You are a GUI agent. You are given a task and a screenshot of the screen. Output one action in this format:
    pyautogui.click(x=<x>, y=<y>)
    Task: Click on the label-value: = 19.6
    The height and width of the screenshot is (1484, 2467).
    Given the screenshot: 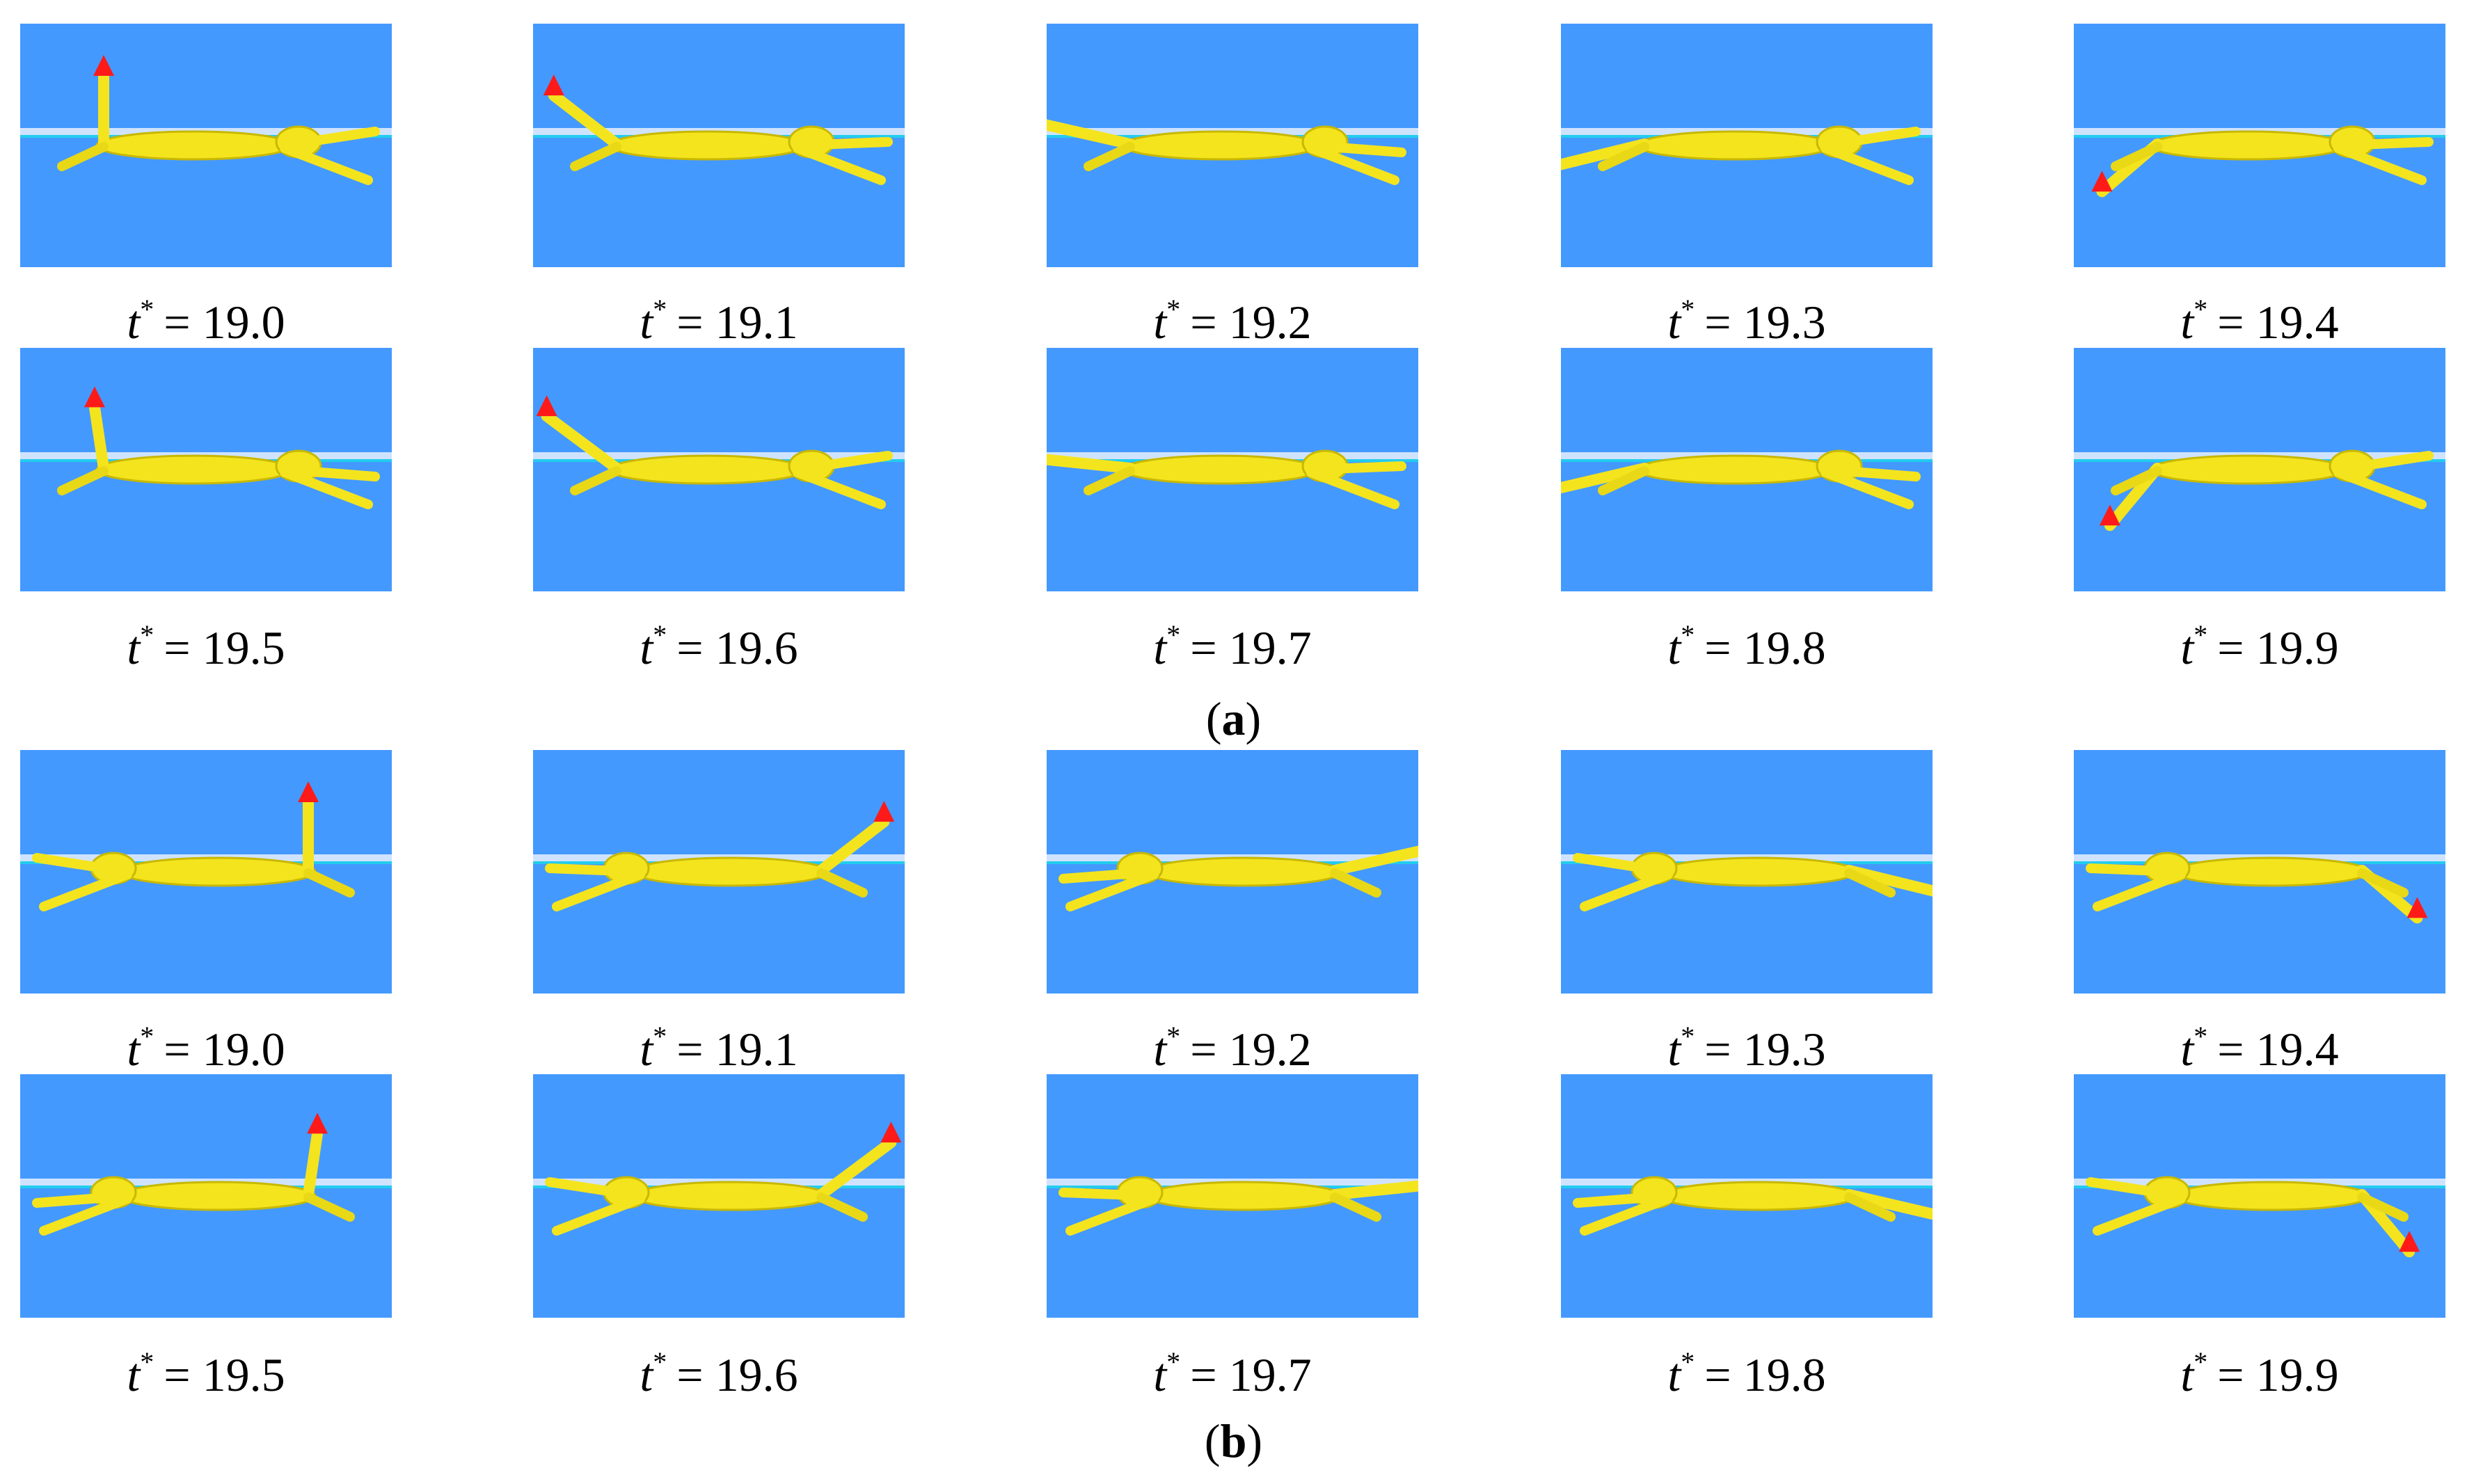 What is the action you would take?
    pyautogui.click(x=737, y=1375)
    